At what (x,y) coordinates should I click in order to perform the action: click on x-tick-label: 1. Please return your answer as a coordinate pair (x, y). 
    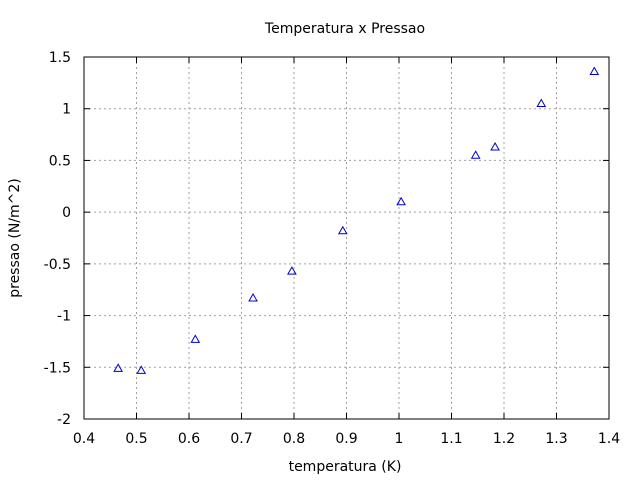
    Looking at the image, I should click on (399, 439).